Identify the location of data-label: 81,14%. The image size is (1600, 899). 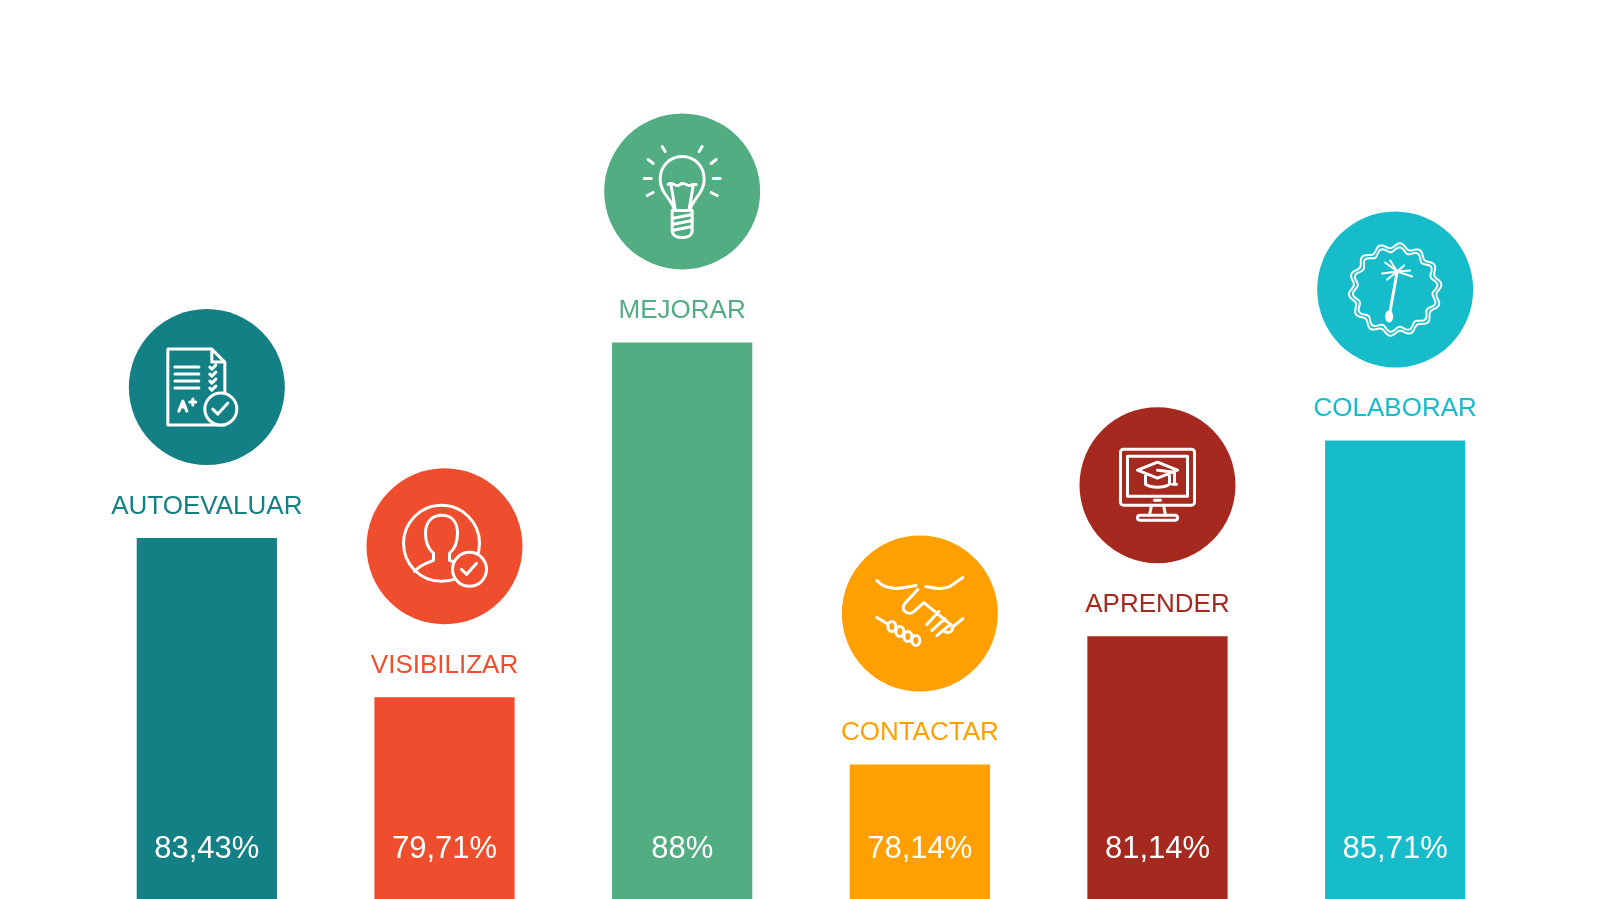
(1157, 847).